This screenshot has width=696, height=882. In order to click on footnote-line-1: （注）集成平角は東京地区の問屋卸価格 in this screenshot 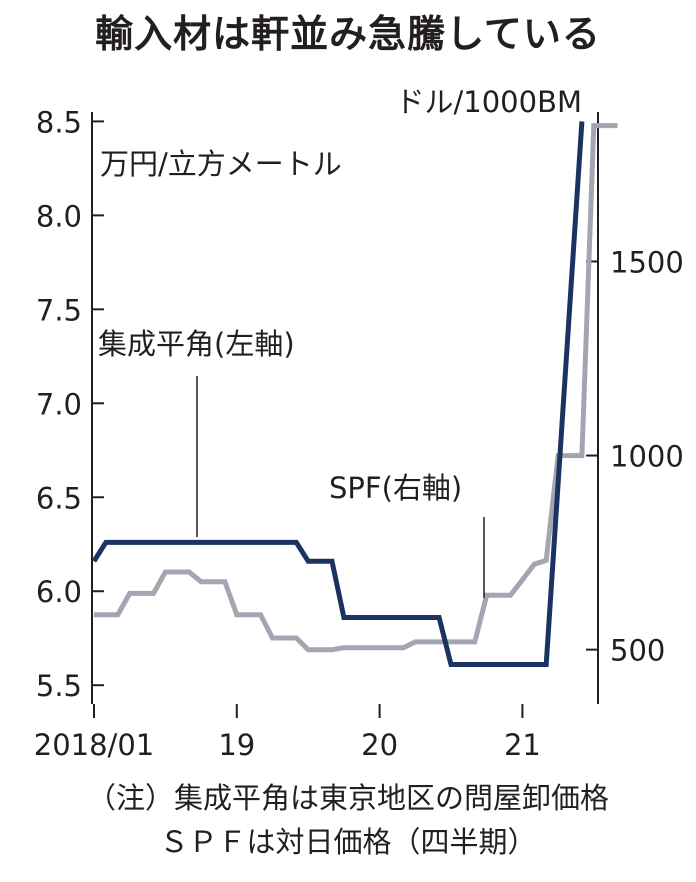, I will do `click(347, 798)`.